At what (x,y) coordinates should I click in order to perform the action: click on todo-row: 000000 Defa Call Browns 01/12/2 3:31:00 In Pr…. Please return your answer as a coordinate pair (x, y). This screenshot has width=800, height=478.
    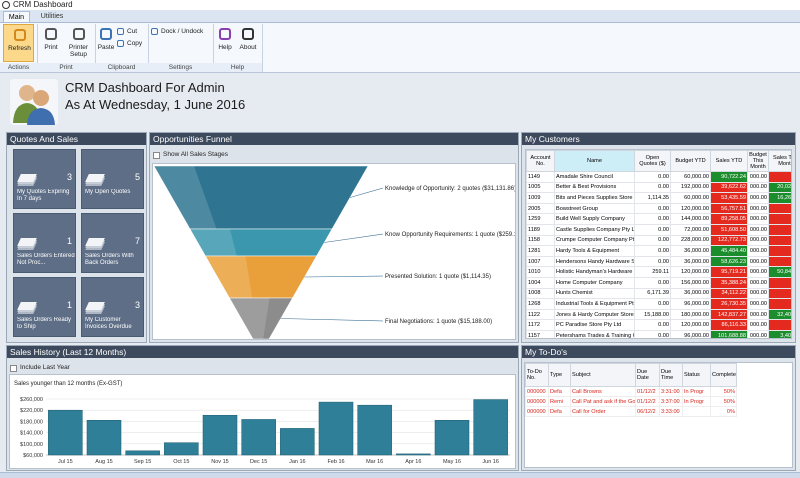
    Looking at the image, I should click on (631, 391).